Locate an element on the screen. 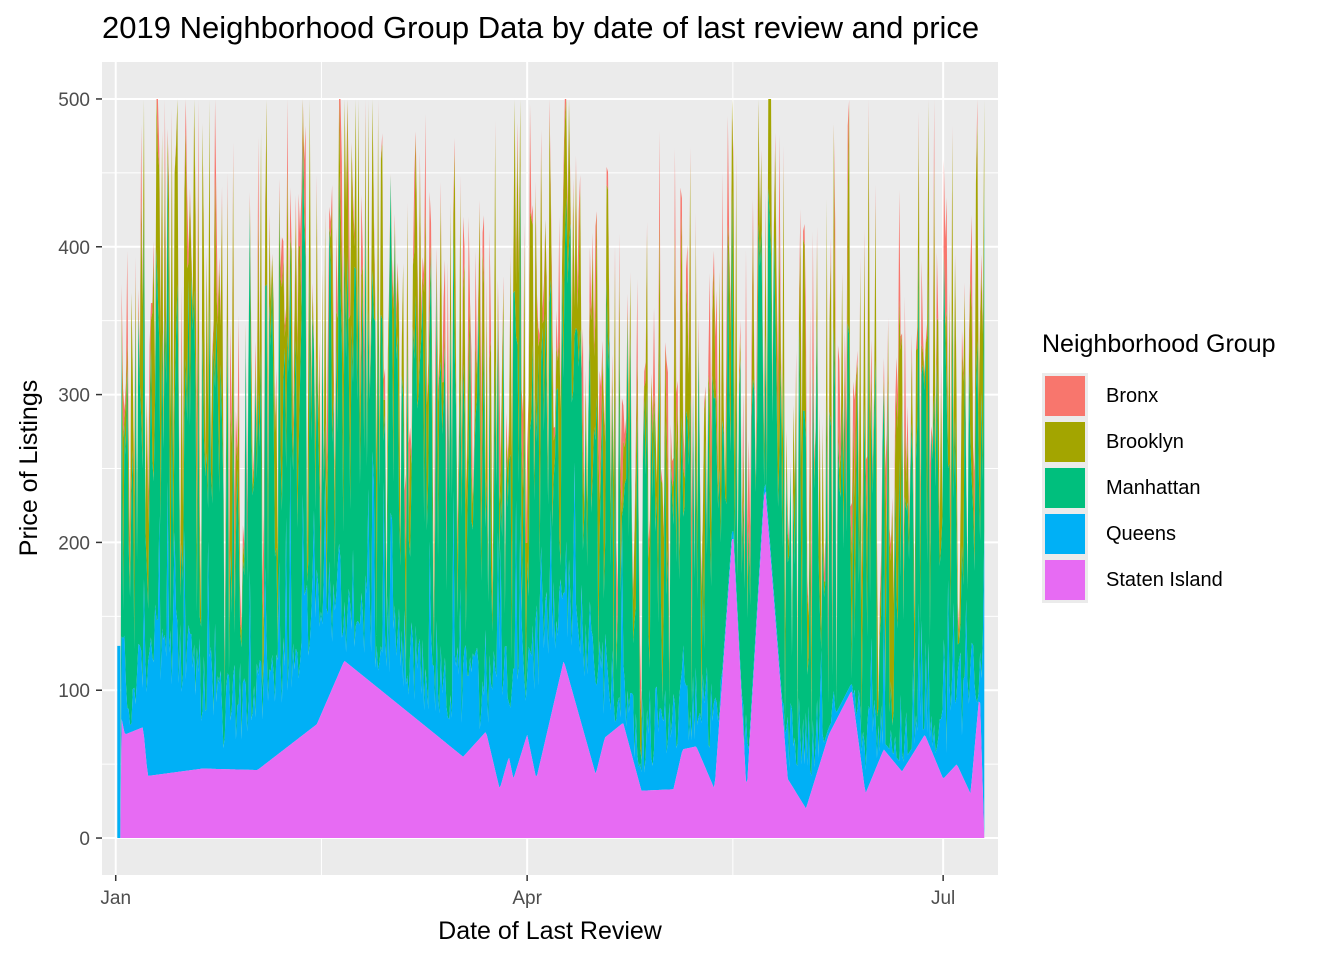 The height and width of the screenshot is (960, 1344). x-axis-title: Date of Last Review is located at coordinates (550, 931).